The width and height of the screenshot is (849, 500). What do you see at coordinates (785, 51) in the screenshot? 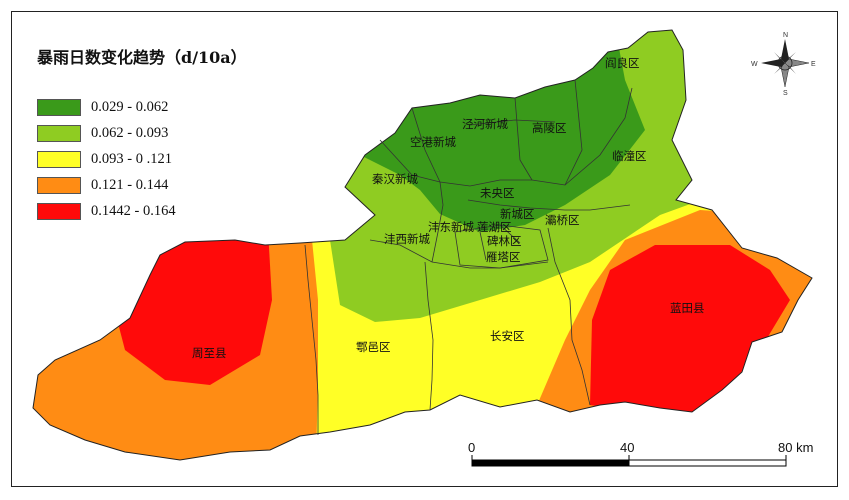
I see `compass-point-north` at bounding box center [785, 51].